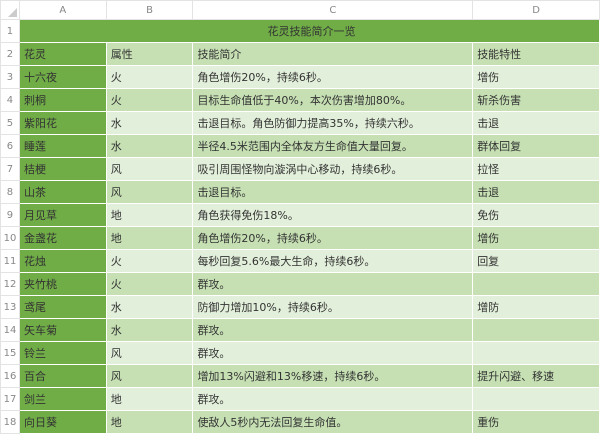 This screenshot has height=436, width=600. Describe the element at coordinates (10, 54) in the screenshot. I see `row-number: 2` at that location.